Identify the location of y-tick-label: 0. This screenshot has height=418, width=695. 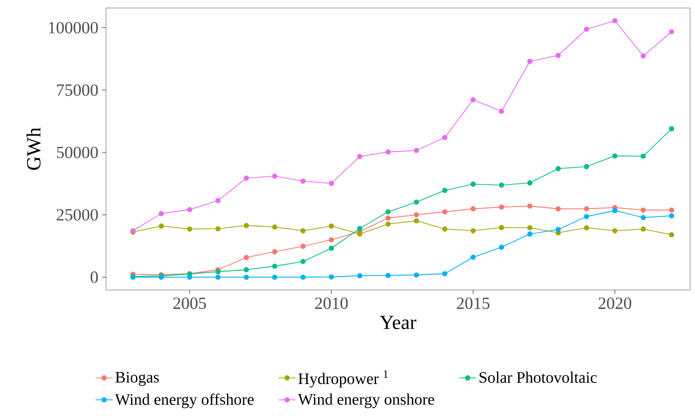
(94, 277).